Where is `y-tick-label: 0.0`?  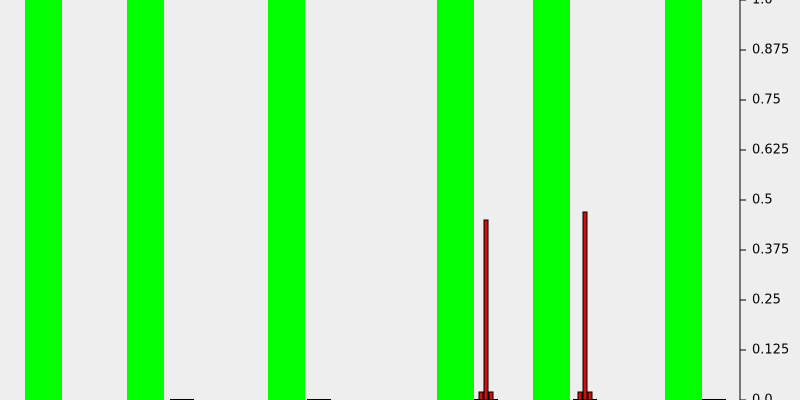
y-tick-label: 0.0 is located at coordinates (762, 396).